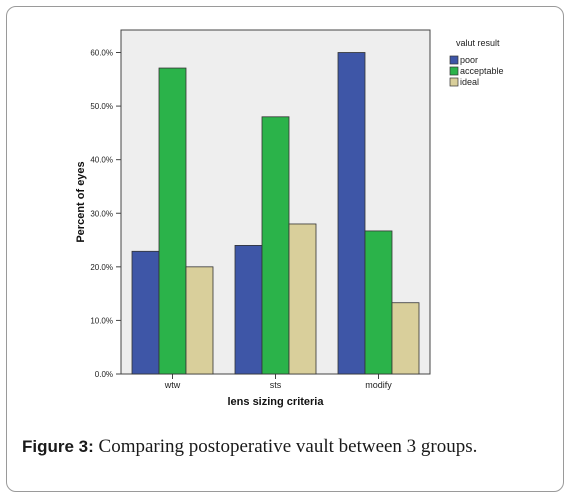  I want to click on bar-ideal-sts, so click(302, 299).